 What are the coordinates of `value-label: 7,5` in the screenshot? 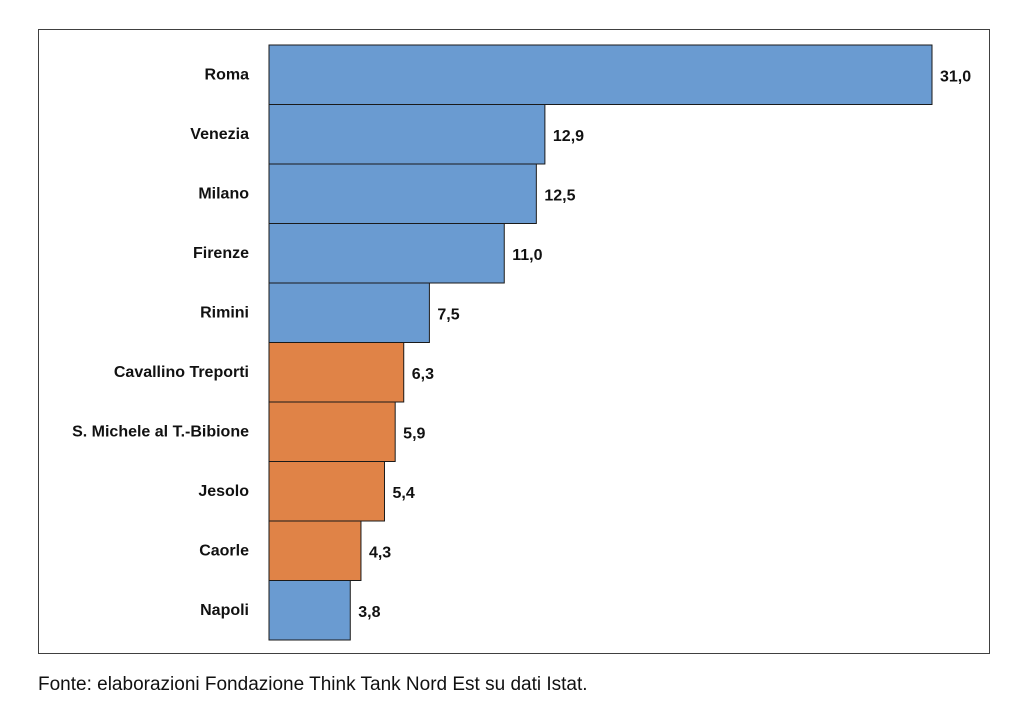 It's located at (448, 314).